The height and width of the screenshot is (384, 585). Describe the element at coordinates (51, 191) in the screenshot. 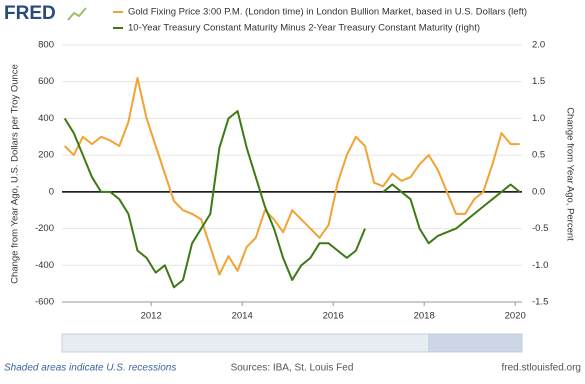

I see `y-tick-label: 0` at that location.